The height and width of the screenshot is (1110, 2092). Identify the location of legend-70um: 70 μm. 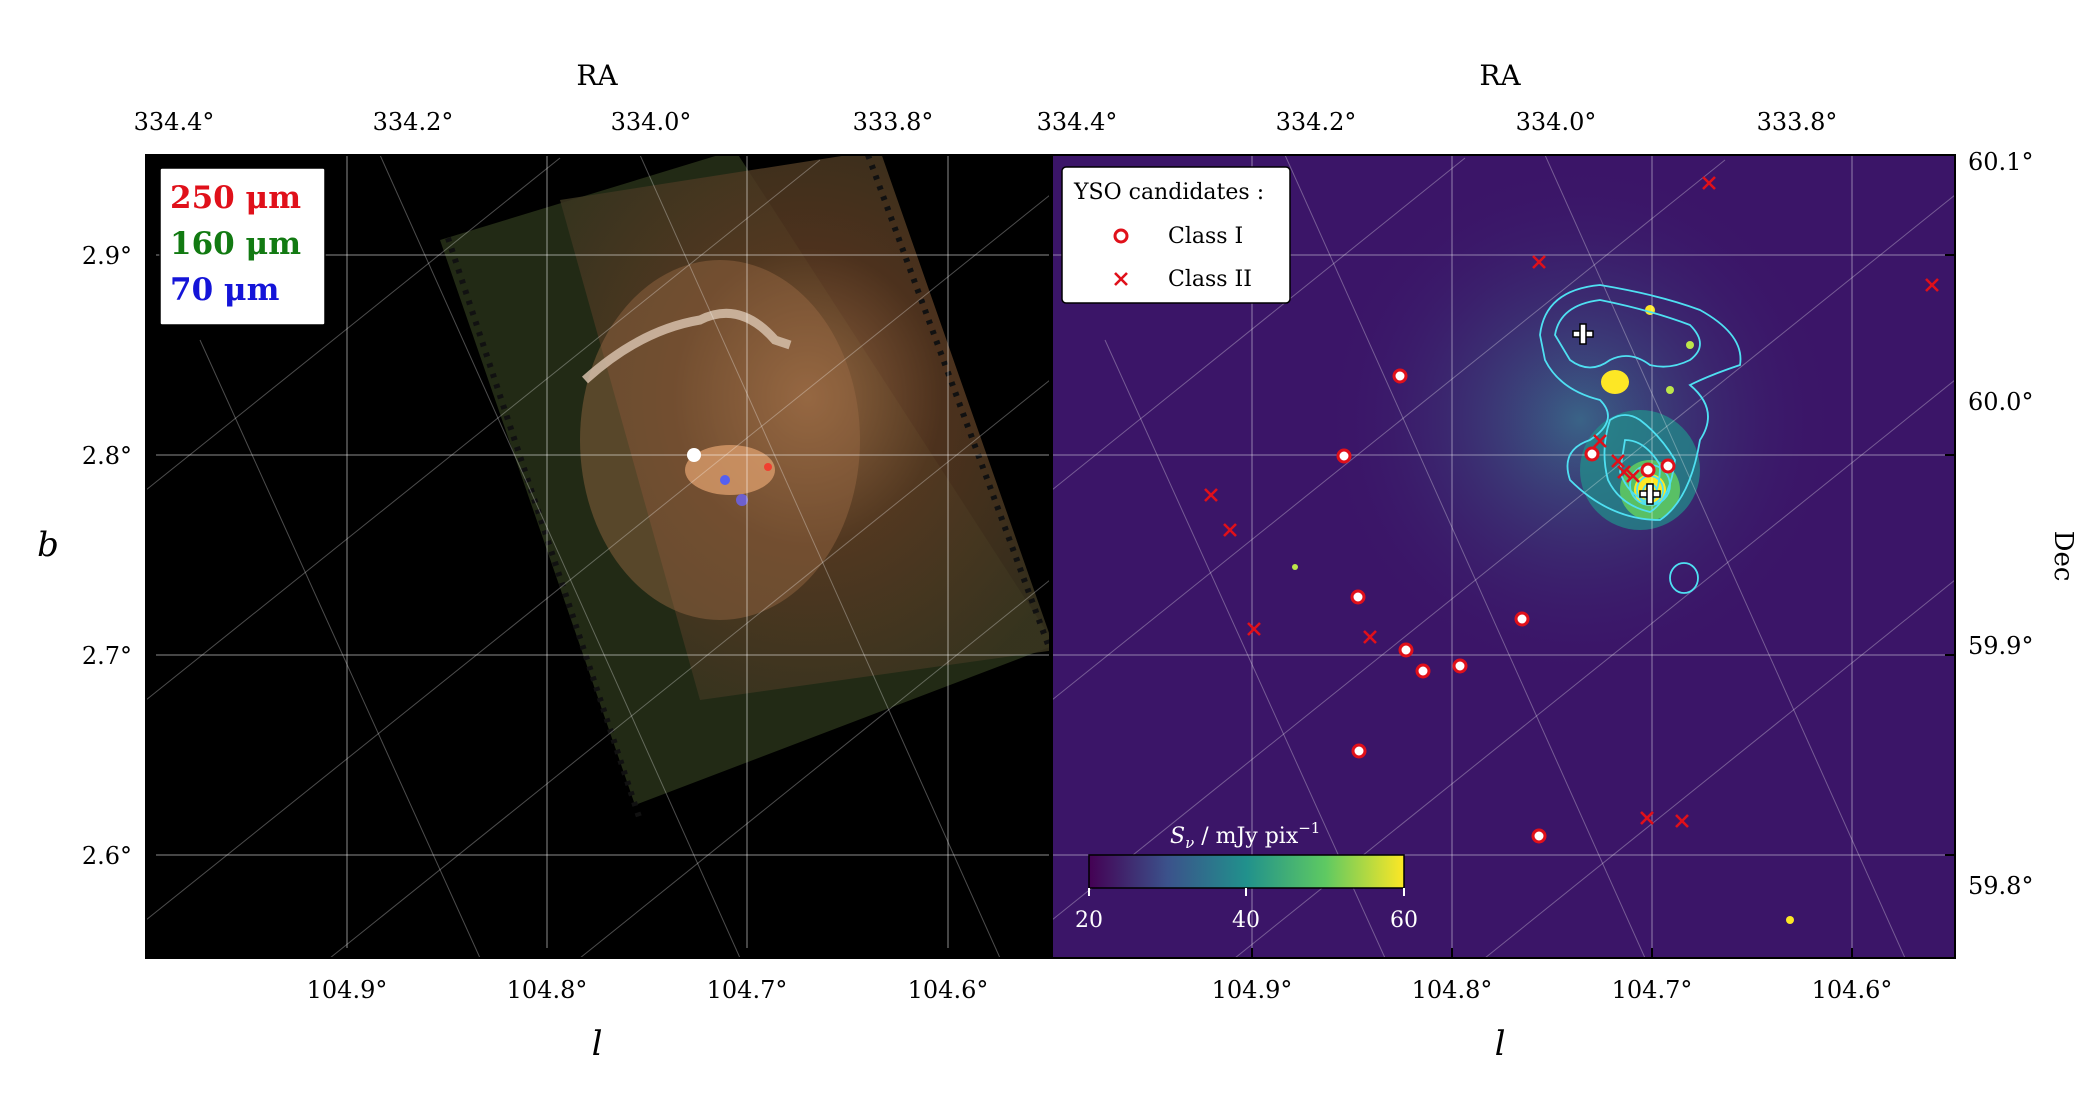
(225, 290).